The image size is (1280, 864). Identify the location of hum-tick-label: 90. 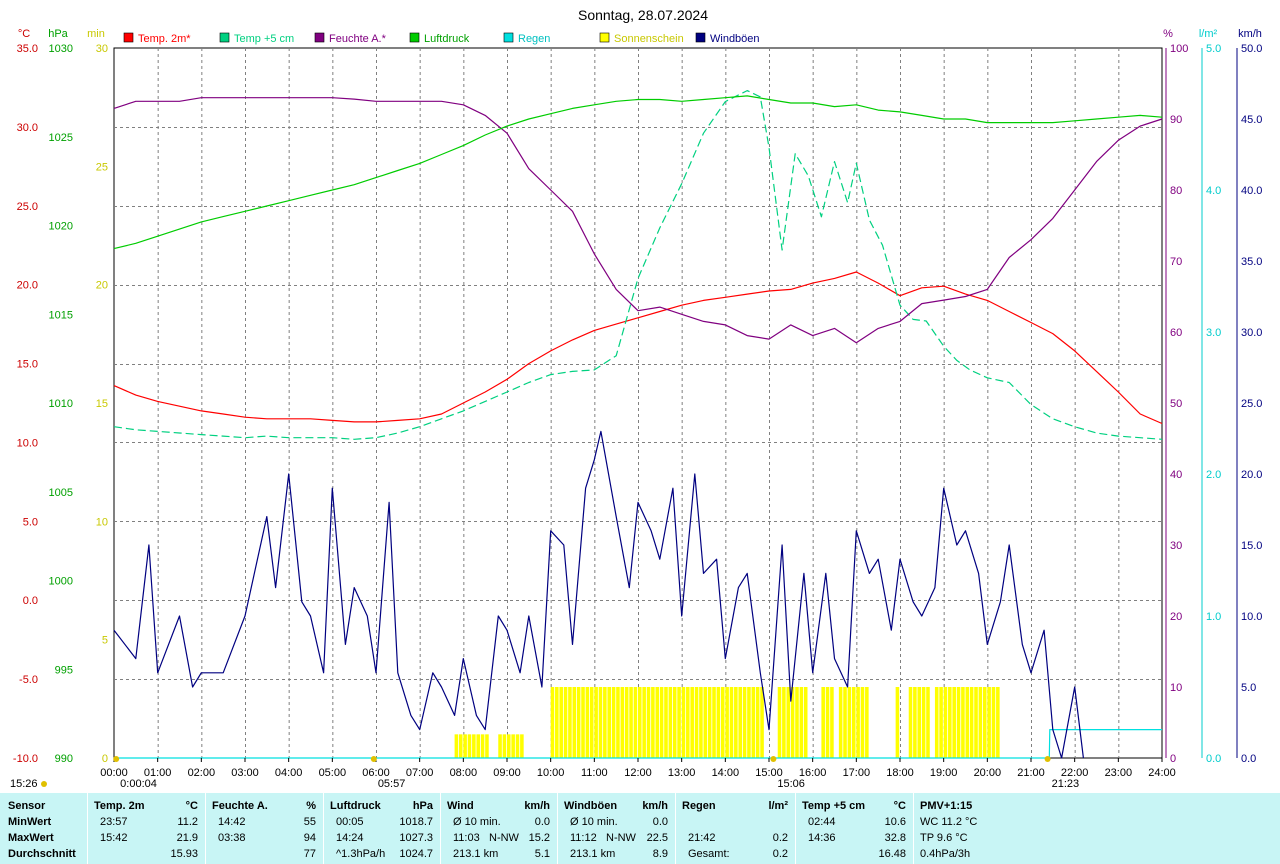
(1176, 120).